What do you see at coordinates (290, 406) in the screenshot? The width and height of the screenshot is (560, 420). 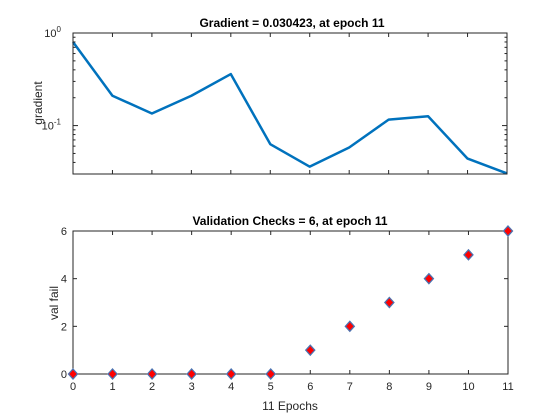 I see `validation-xlabel: 11 Epochs` at bounding box center [290, 406].